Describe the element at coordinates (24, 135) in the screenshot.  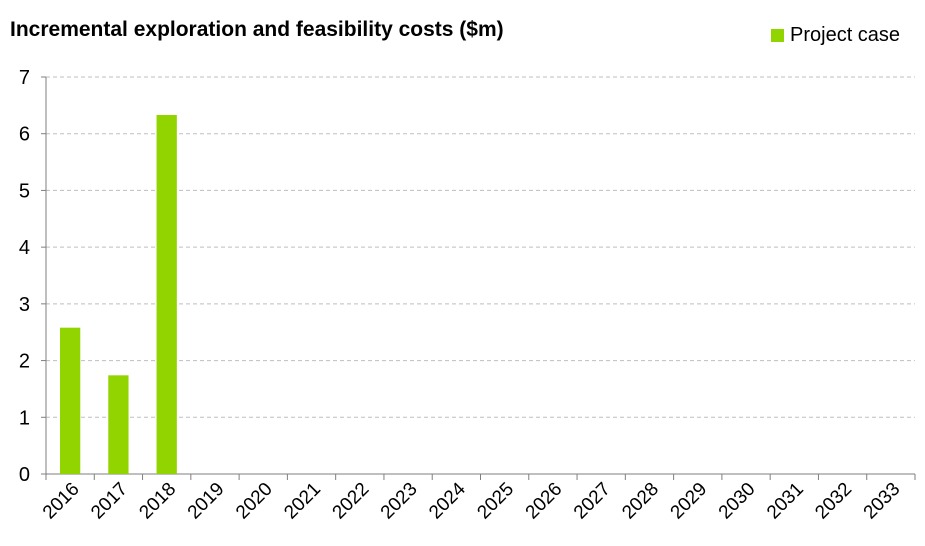
I see `y-tick-label: 6` at that location.